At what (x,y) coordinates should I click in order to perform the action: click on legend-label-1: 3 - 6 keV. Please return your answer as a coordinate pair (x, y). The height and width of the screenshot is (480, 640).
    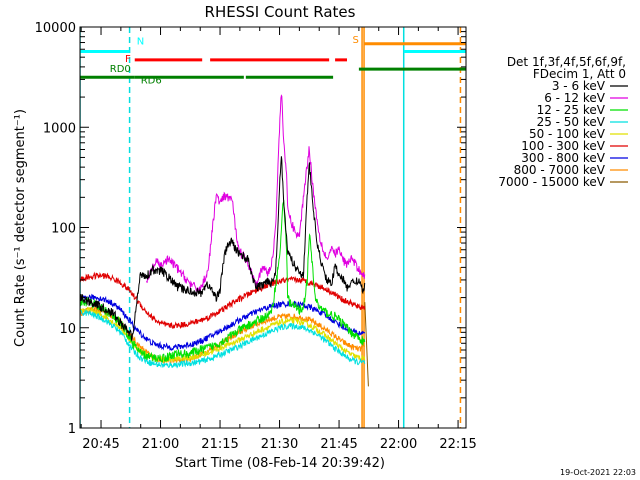
    Looking at the image, I should click on (579, 86).